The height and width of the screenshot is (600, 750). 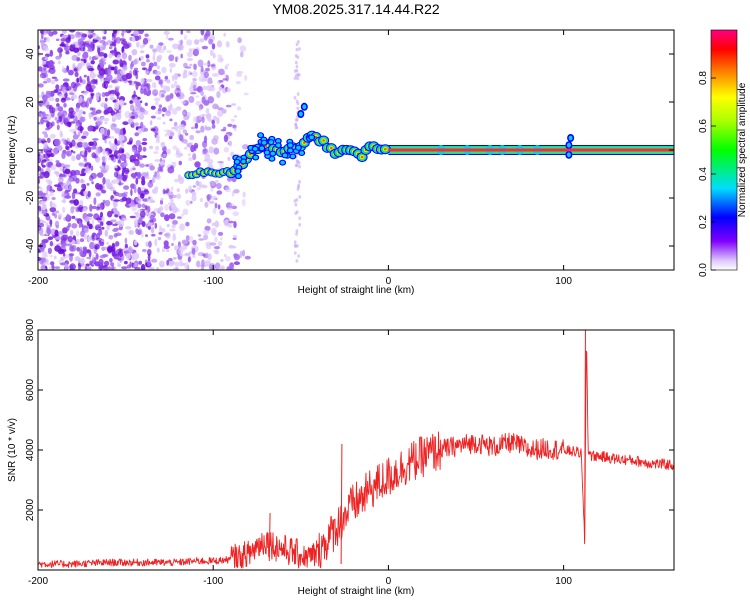 I want to click on ridge-core, so click(x=531, y=150).